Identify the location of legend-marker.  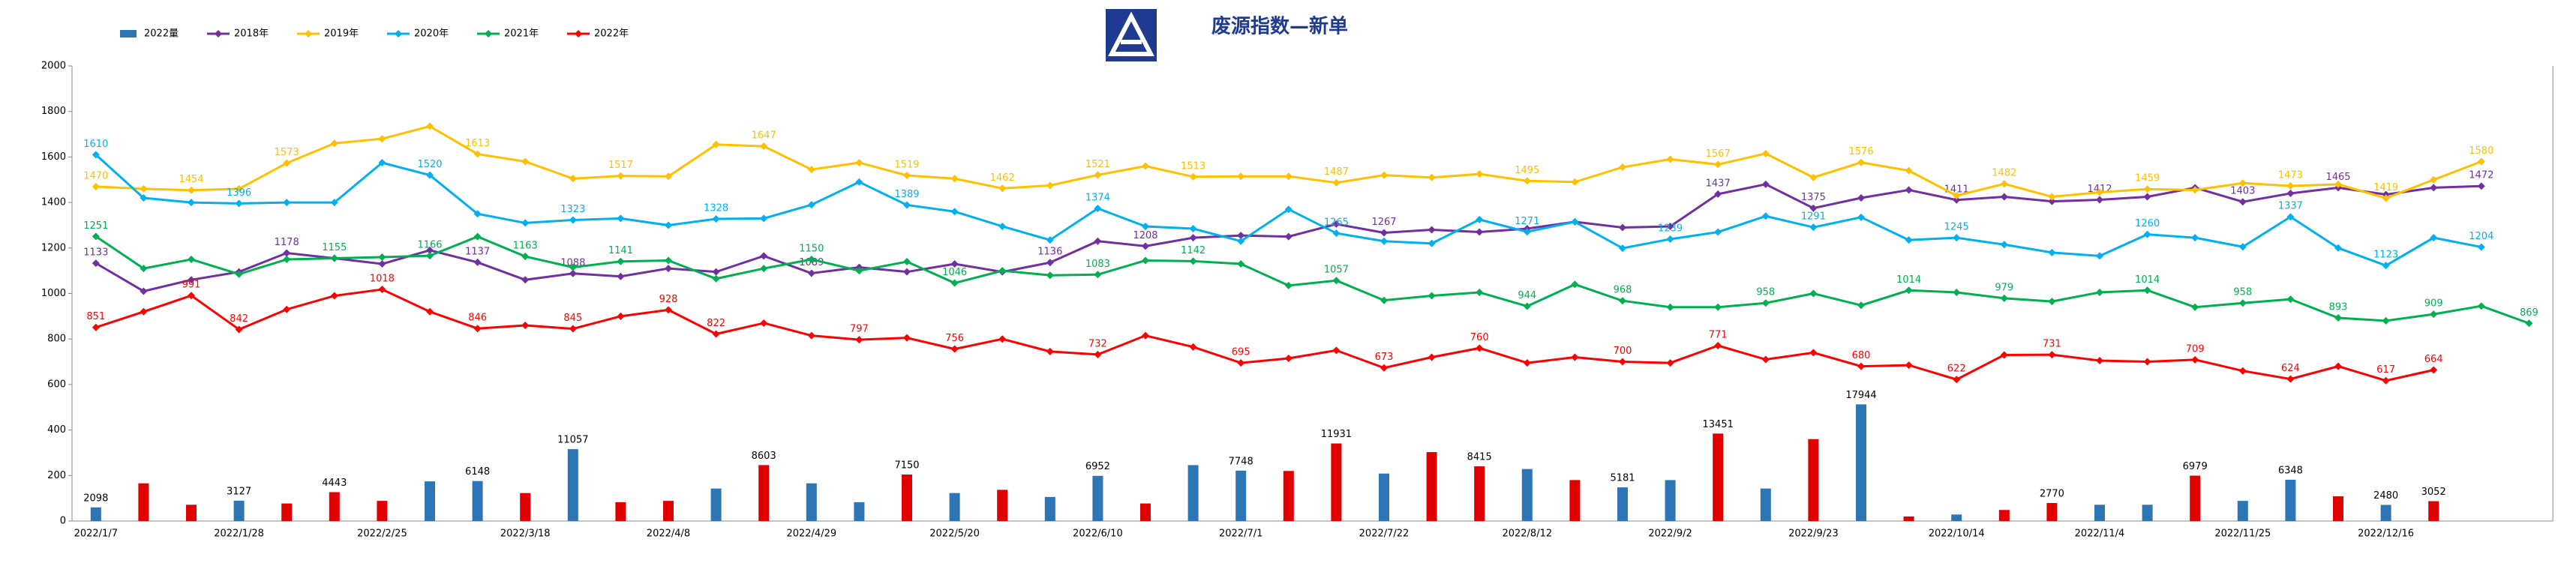
(218, 33).